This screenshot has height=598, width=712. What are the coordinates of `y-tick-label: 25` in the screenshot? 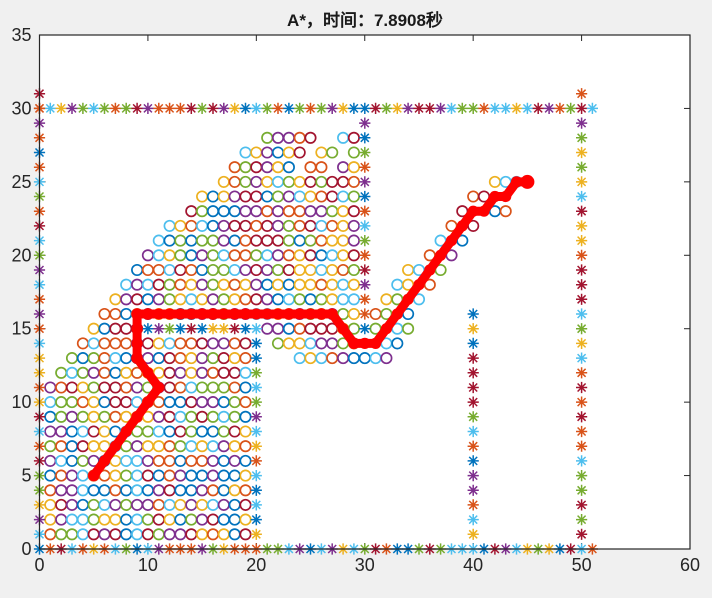 It's located at (21, 182).